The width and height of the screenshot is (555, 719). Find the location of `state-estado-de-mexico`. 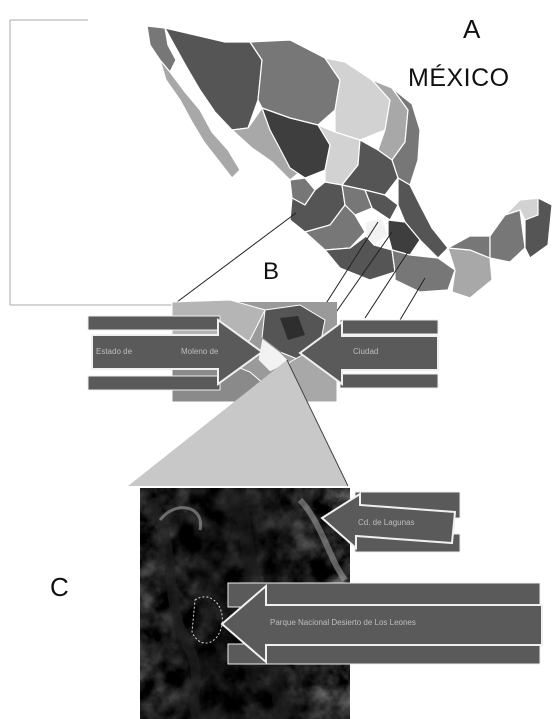

state-estado-de-mexico is located at coordinates (376, 231).